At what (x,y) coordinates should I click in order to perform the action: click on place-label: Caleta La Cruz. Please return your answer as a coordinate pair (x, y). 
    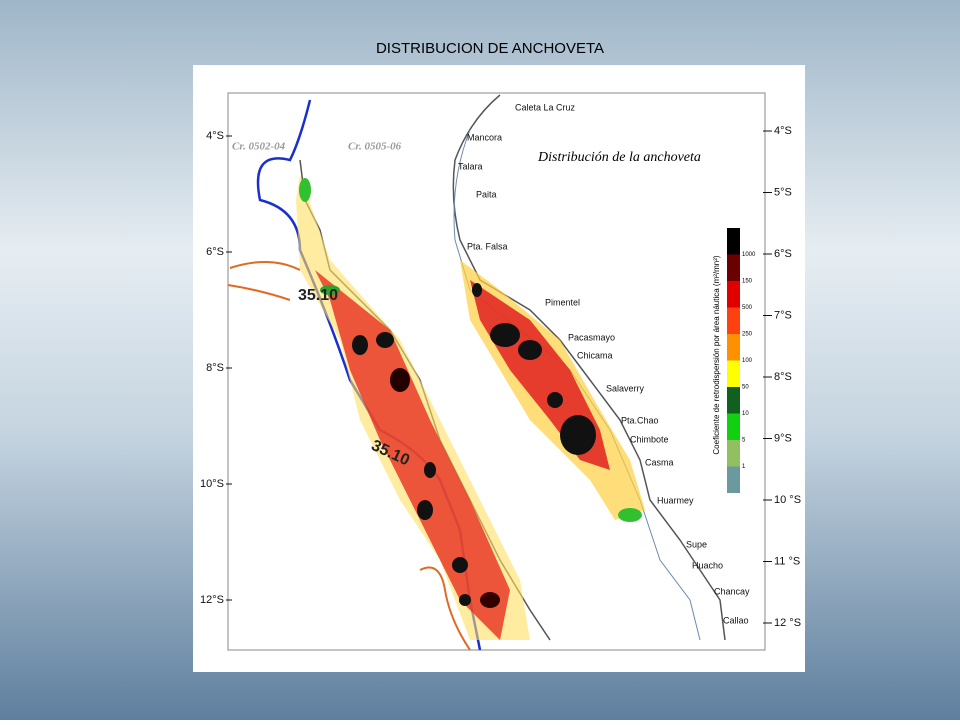
    Looking at the image, I should click on (545, 107).